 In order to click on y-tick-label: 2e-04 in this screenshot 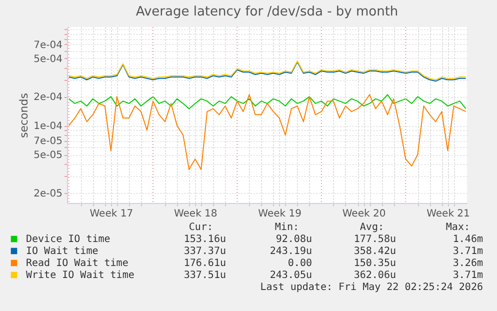, I will do `click(48, 98)`.